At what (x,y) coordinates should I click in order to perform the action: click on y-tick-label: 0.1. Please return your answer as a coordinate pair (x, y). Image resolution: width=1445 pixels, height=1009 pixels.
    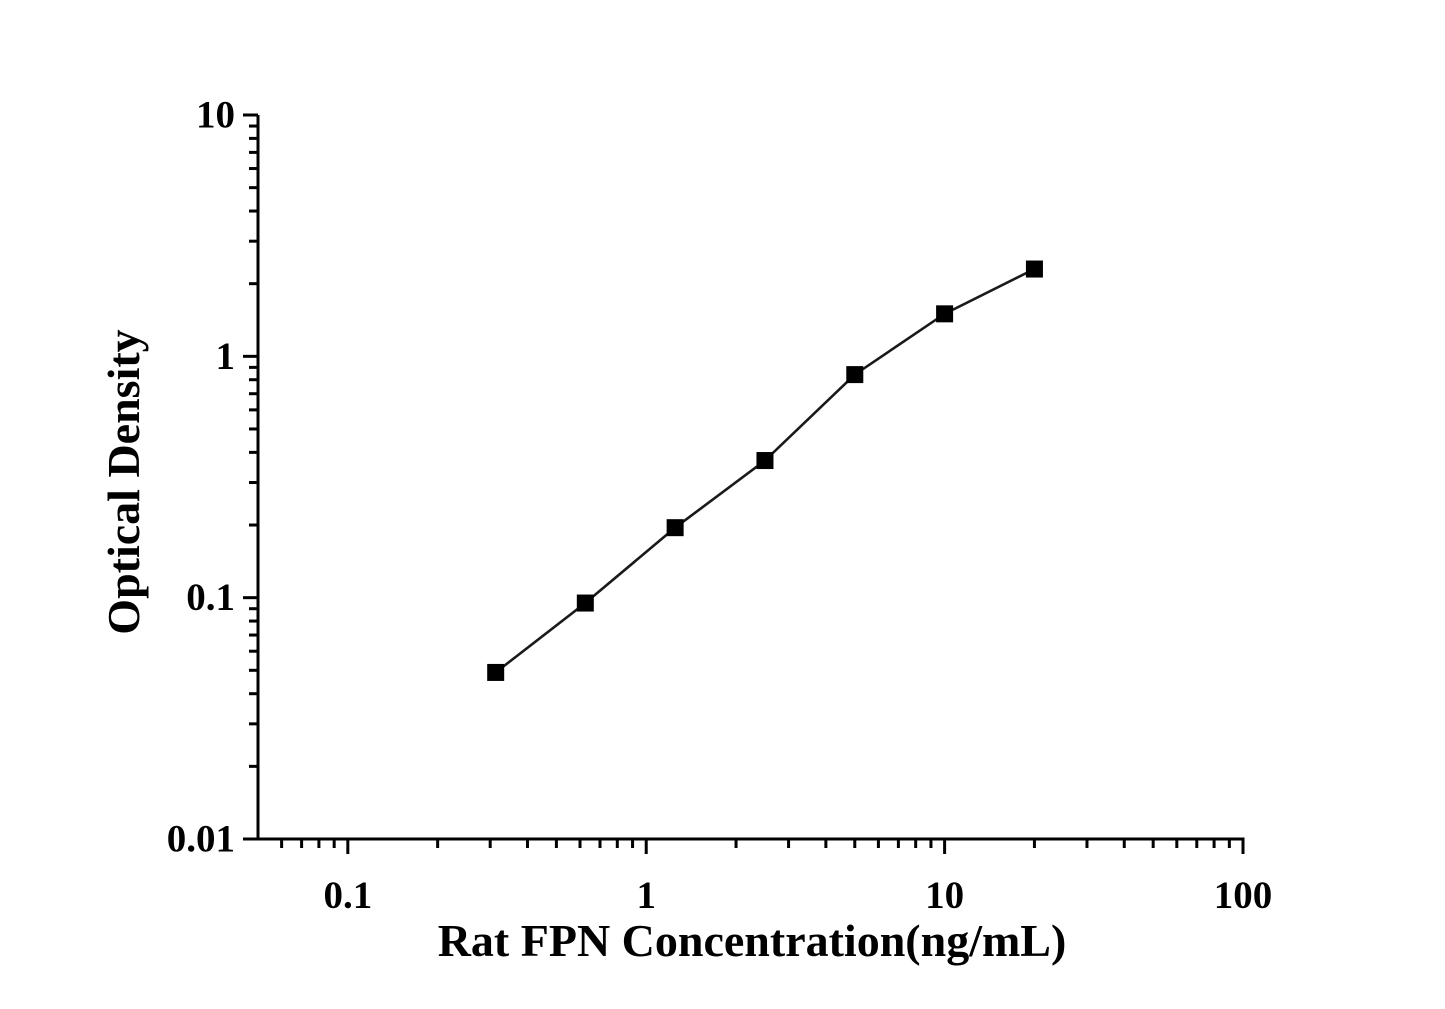
    Looking at the image, I should click on (210, 597).